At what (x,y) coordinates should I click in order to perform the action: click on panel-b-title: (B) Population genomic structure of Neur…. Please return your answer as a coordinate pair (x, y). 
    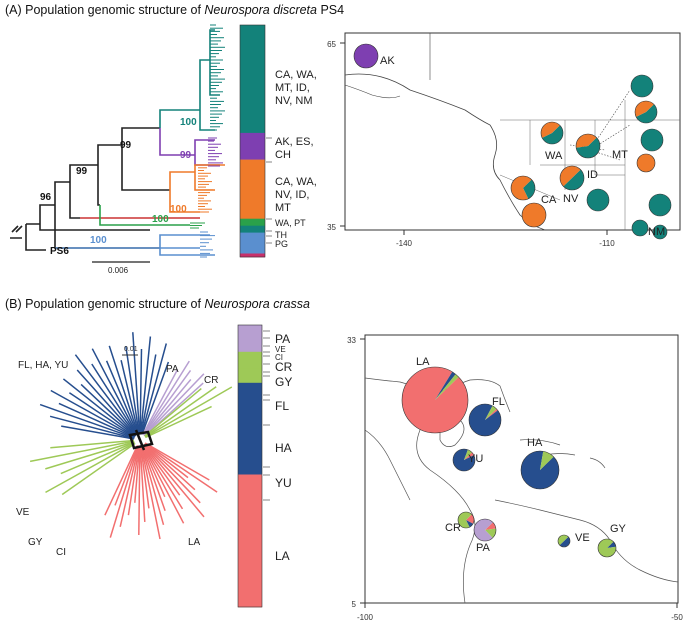
    Looking at the image, I should click on (158, 304).